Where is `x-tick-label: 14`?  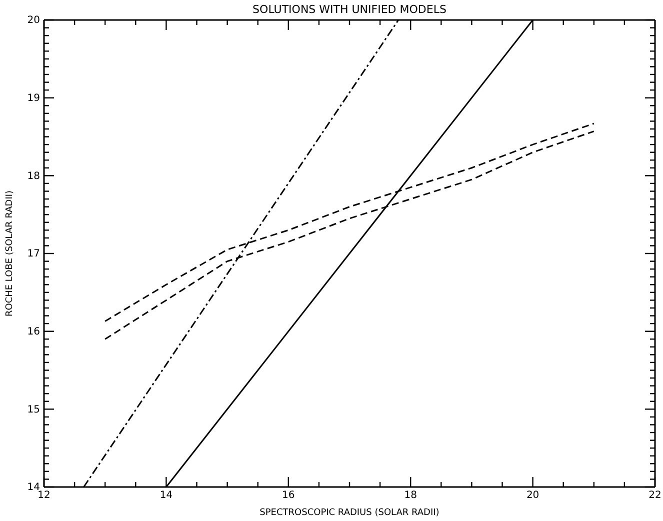
x-tick-label: 14 is located at coordinates (166, 496).